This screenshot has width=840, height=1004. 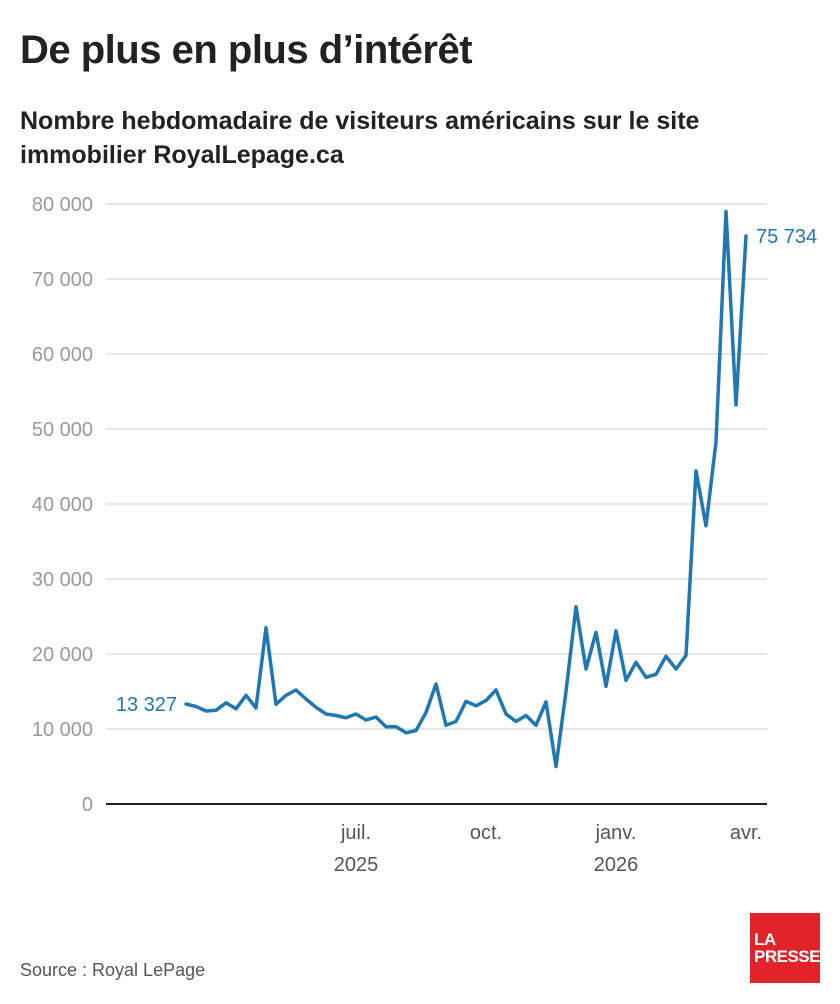 What do you see at coordinates (62, 355) in the screenshot?
I see `y-tick-label-6: 60 000` at bounding box center [62, 355].